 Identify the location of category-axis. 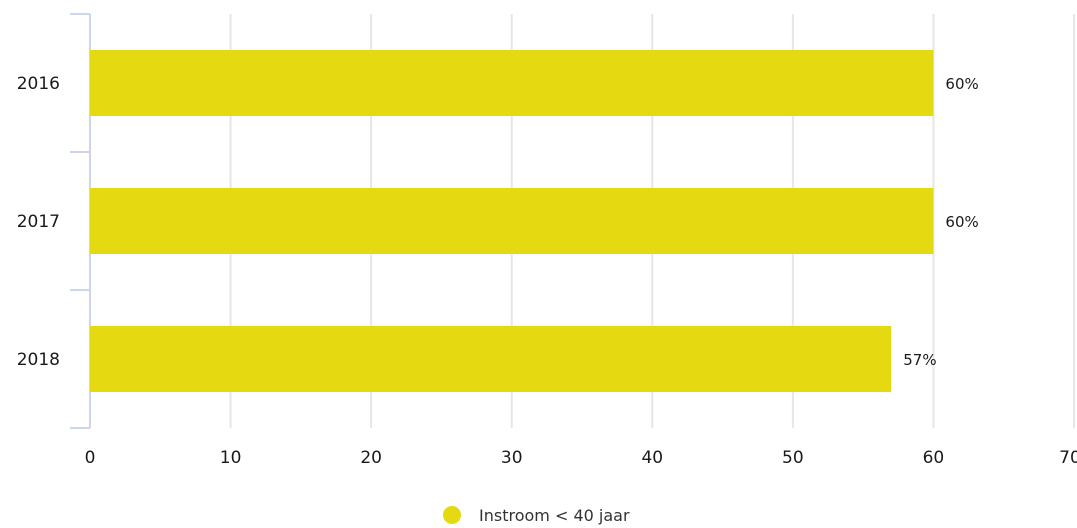
(80, 221).